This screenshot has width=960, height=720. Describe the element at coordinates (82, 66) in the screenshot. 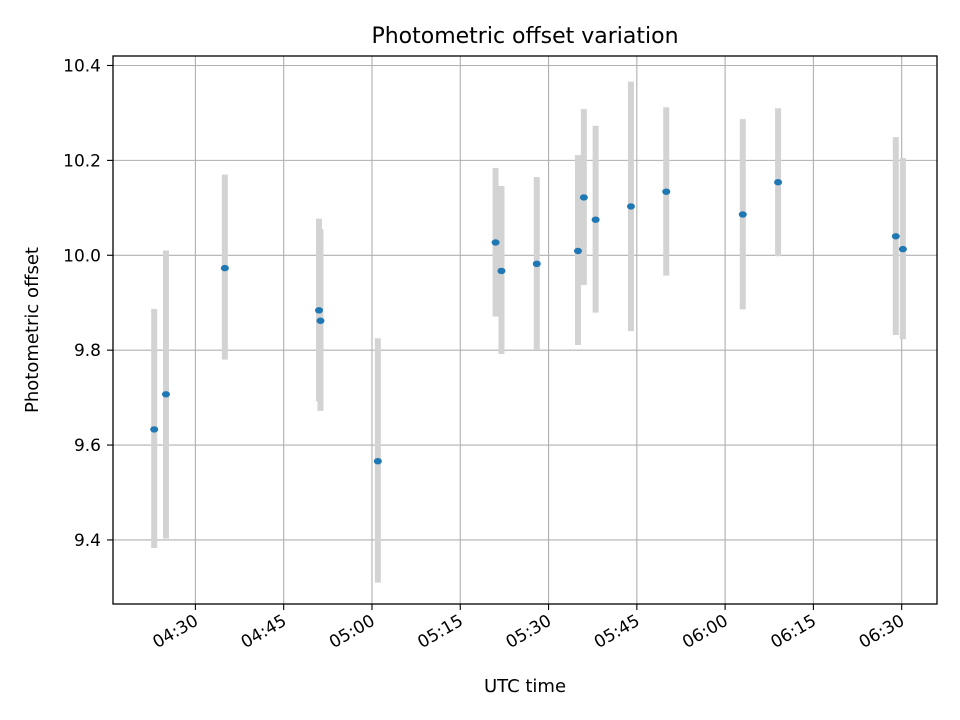

I see `y-tick-label: 10.4` at that location.